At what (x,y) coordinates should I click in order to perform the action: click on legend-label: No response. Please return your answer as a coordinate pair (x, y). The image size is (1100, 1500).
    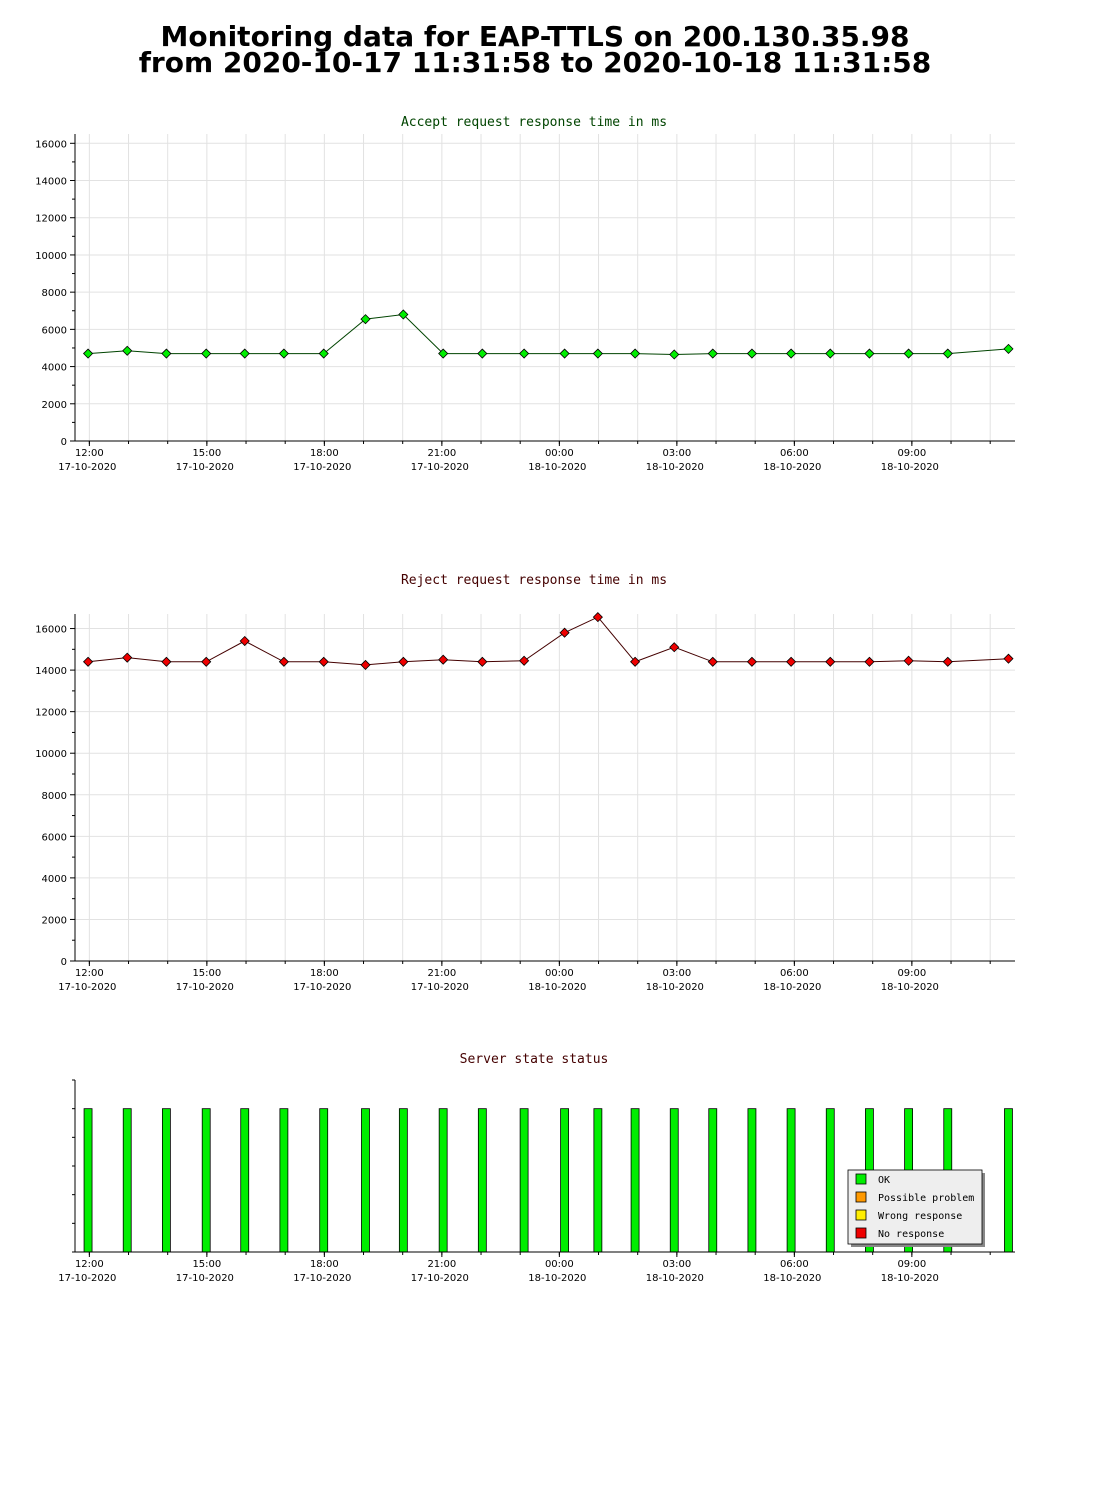
    Looking at the image, I should click on (911, 1234).